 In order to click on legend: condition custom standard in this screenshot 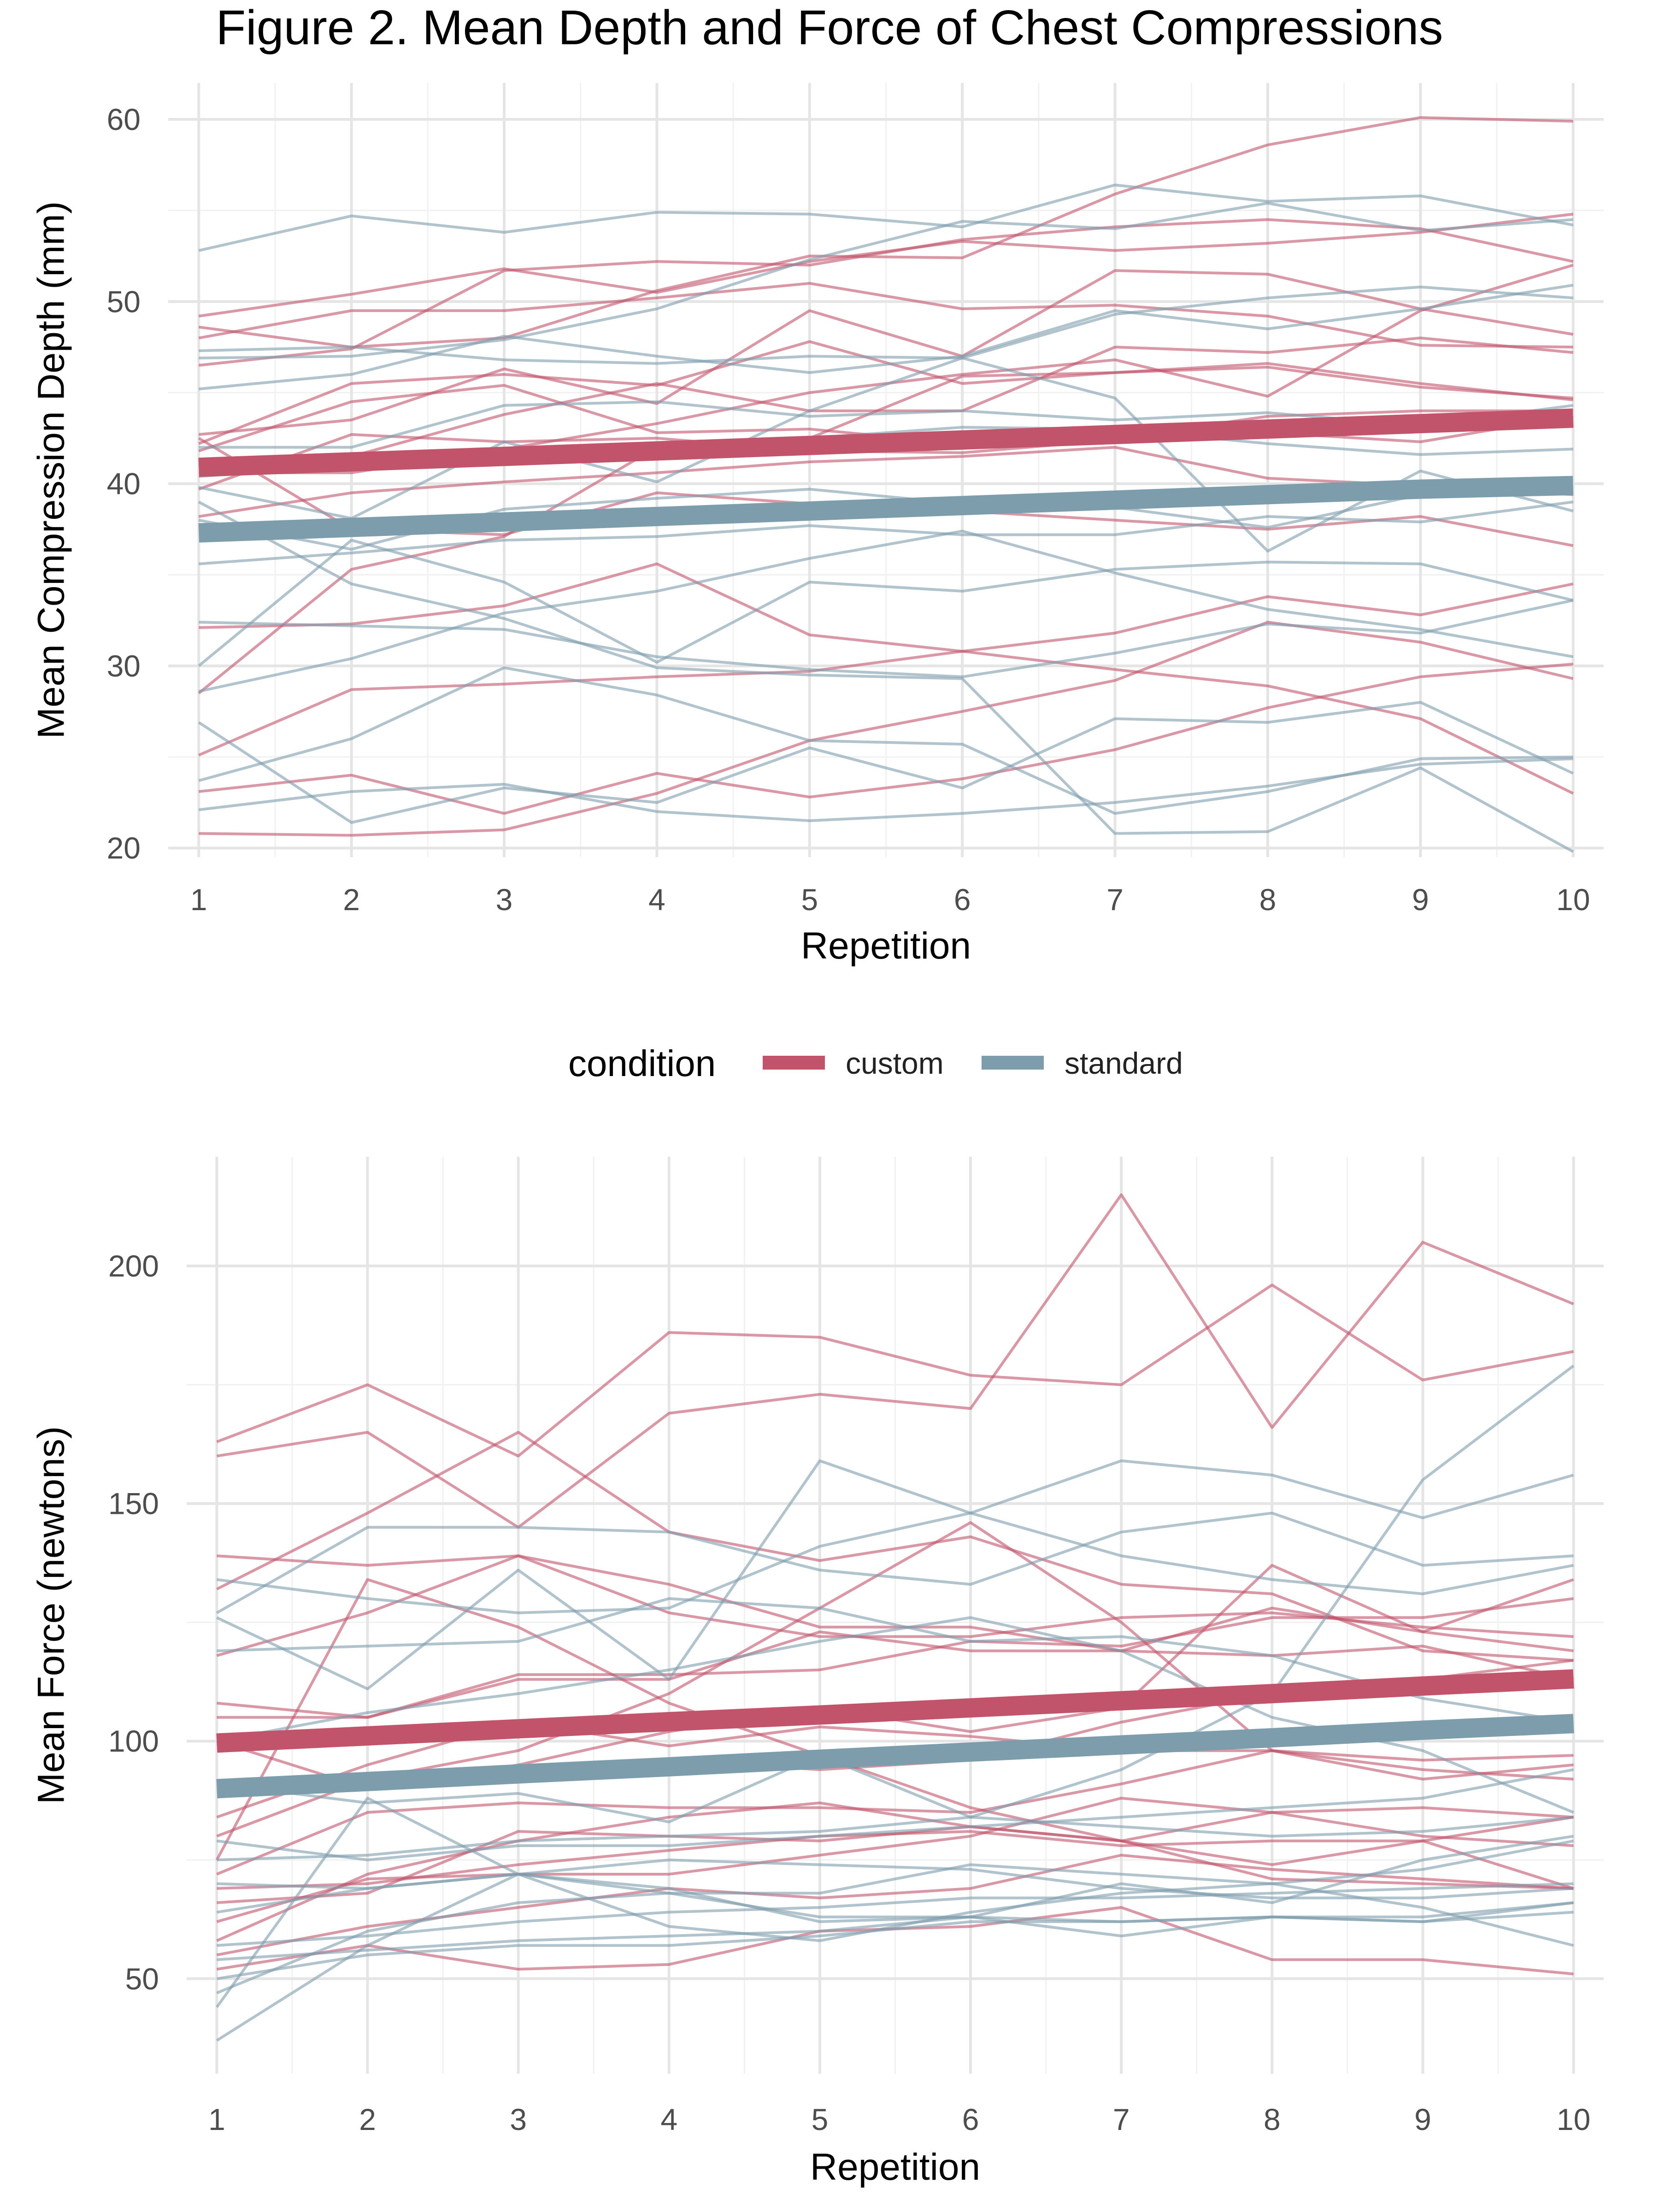, I will do `click(875, 1063)`.